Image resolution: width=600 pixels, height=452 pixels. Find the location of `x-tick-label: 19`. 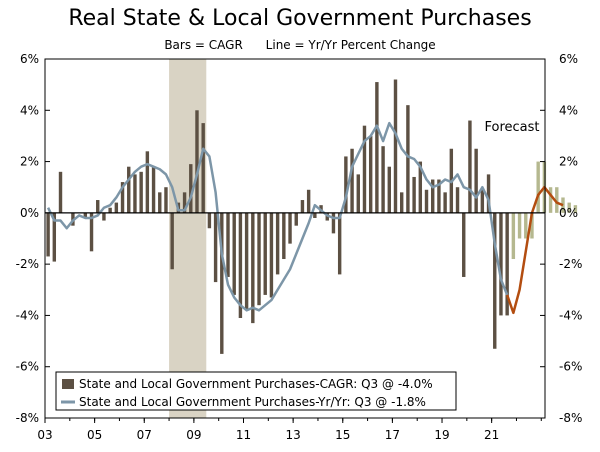

x-tick-label: 19 is located at coordinates (441, 435).